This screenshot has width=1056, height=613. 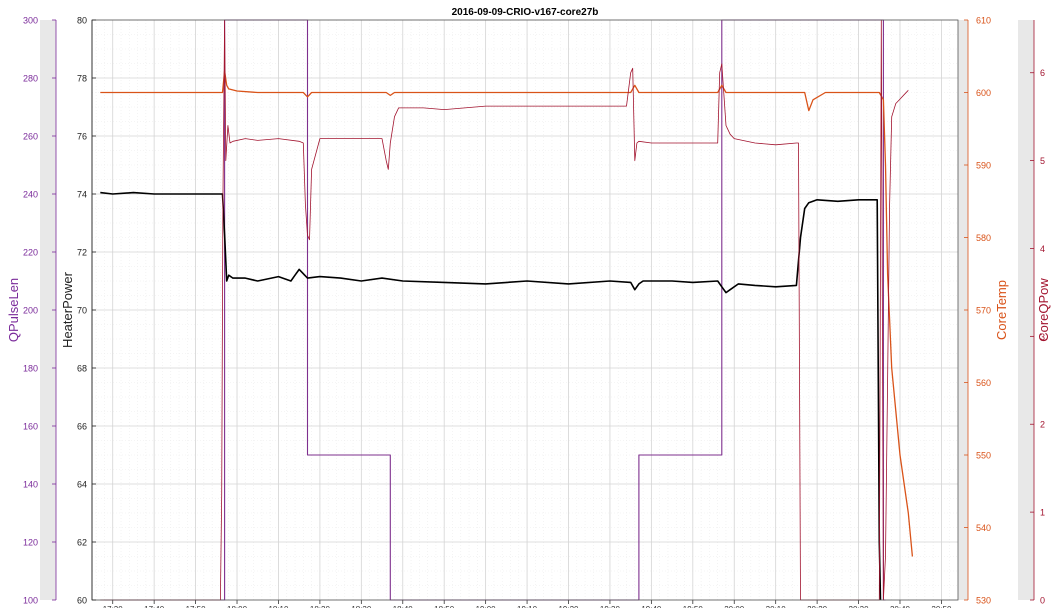 What do you see at coordinates (82, 369) in the screenshot?
I see `heaterpower-tick-label: 68` at bounding box center [82, 369].